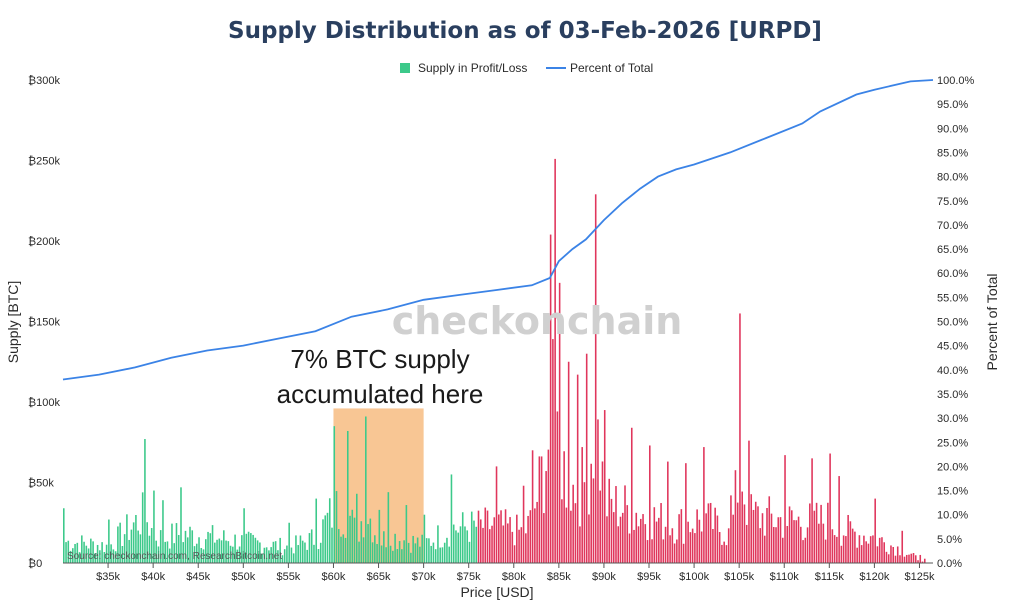  What do you see at coordinates (952, 298) in the screenshot?
I see `y2-tick-label: 55.0%` at bounding box center [952, 298].